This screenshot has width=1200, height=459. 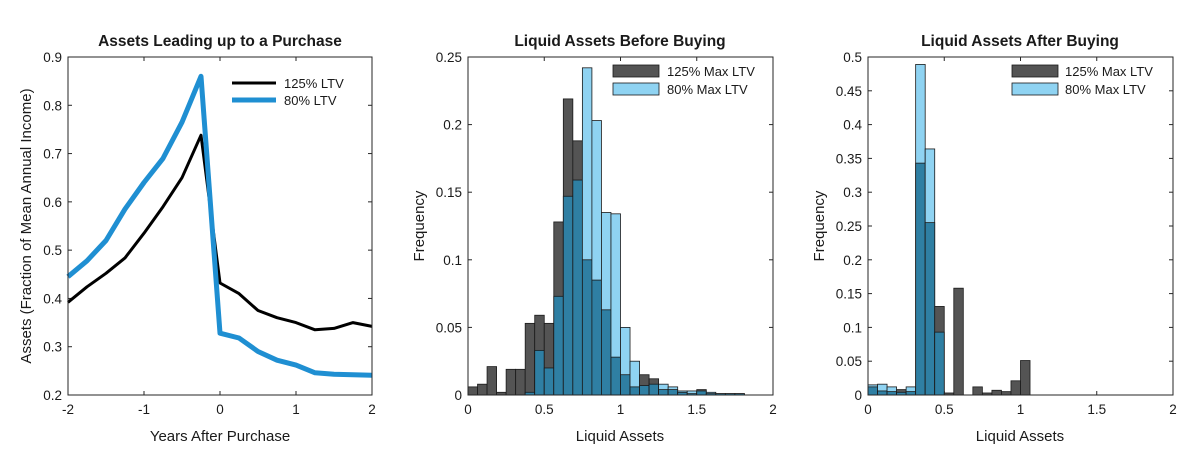 I want to click on chart-title: Assets Leading up to a Purchase, so click(x=220, y=41).